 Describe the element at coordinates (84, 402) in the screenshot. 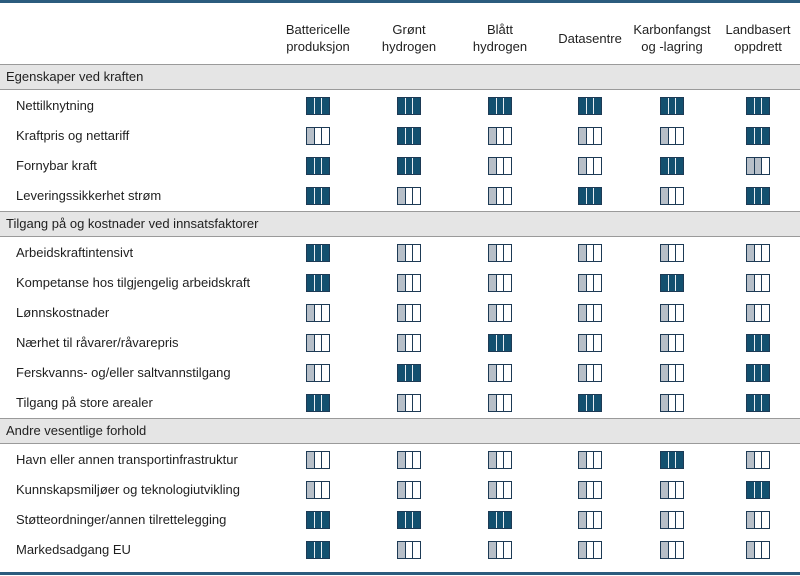

I see `row-label: Tilgang på store arealer` at that location.